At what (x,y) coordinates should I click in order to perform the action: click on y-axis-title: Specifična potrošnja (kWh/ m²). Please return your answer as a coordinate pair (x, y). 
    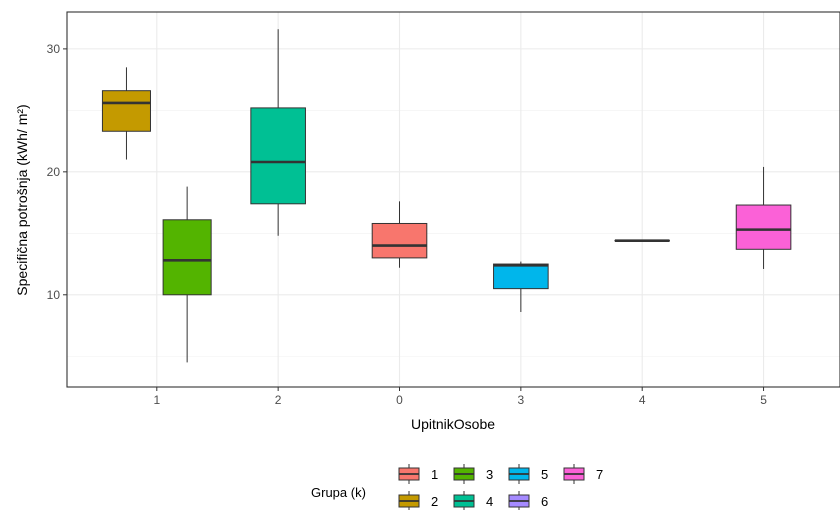
    Looking at the image, I should click on (22, 199).